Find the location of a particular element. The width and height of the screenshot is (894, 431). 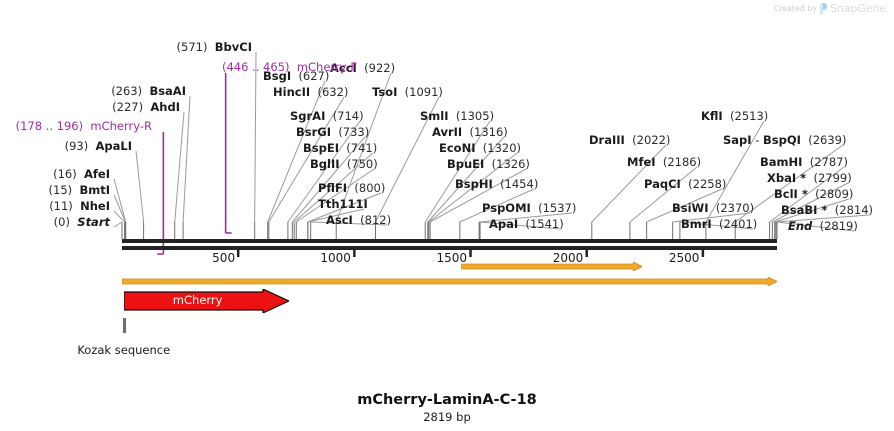

site-position: (741) is located at coordinates (362, 148).